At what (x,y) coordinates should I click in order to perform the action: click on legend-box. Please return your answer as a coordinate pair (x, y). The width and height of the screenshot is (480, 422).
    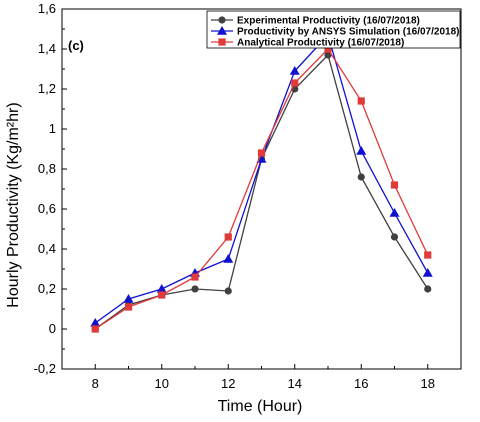
    Looking at the image, I should click on (333, 29).